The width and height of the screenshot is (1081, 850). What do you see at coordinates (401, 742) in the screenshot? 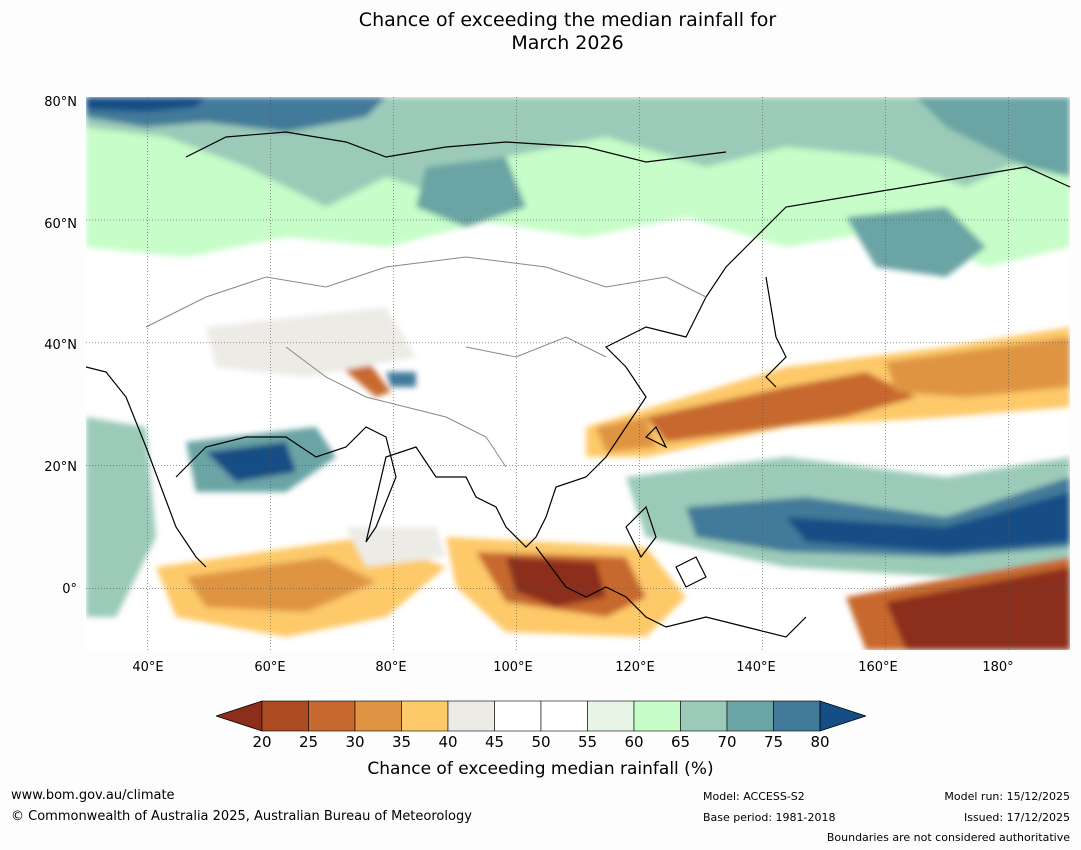
I see `colorbar-tick-35: 35` at bounding box center [401, 742].